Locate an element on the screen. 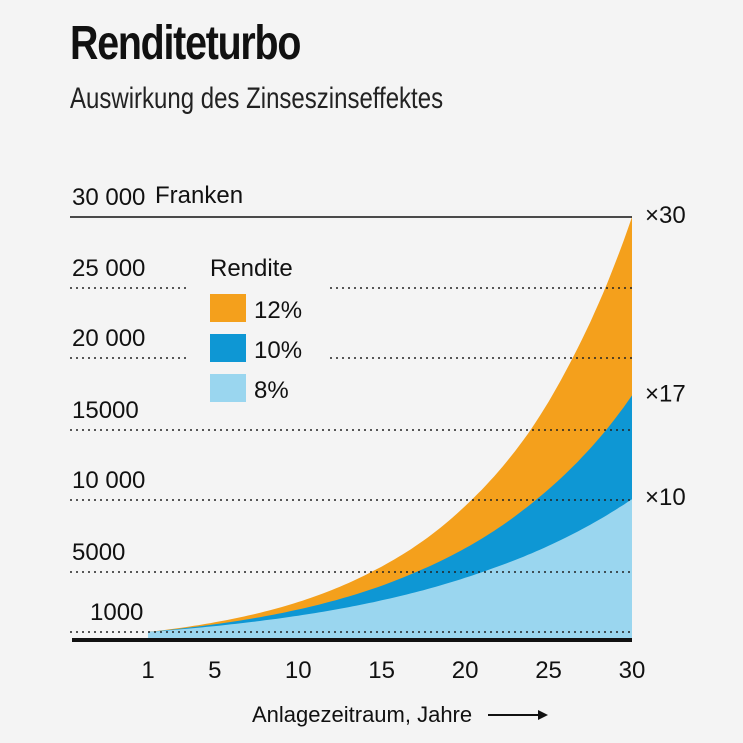  legend-label-12pct: 12% is located at coordinates (278, 310).